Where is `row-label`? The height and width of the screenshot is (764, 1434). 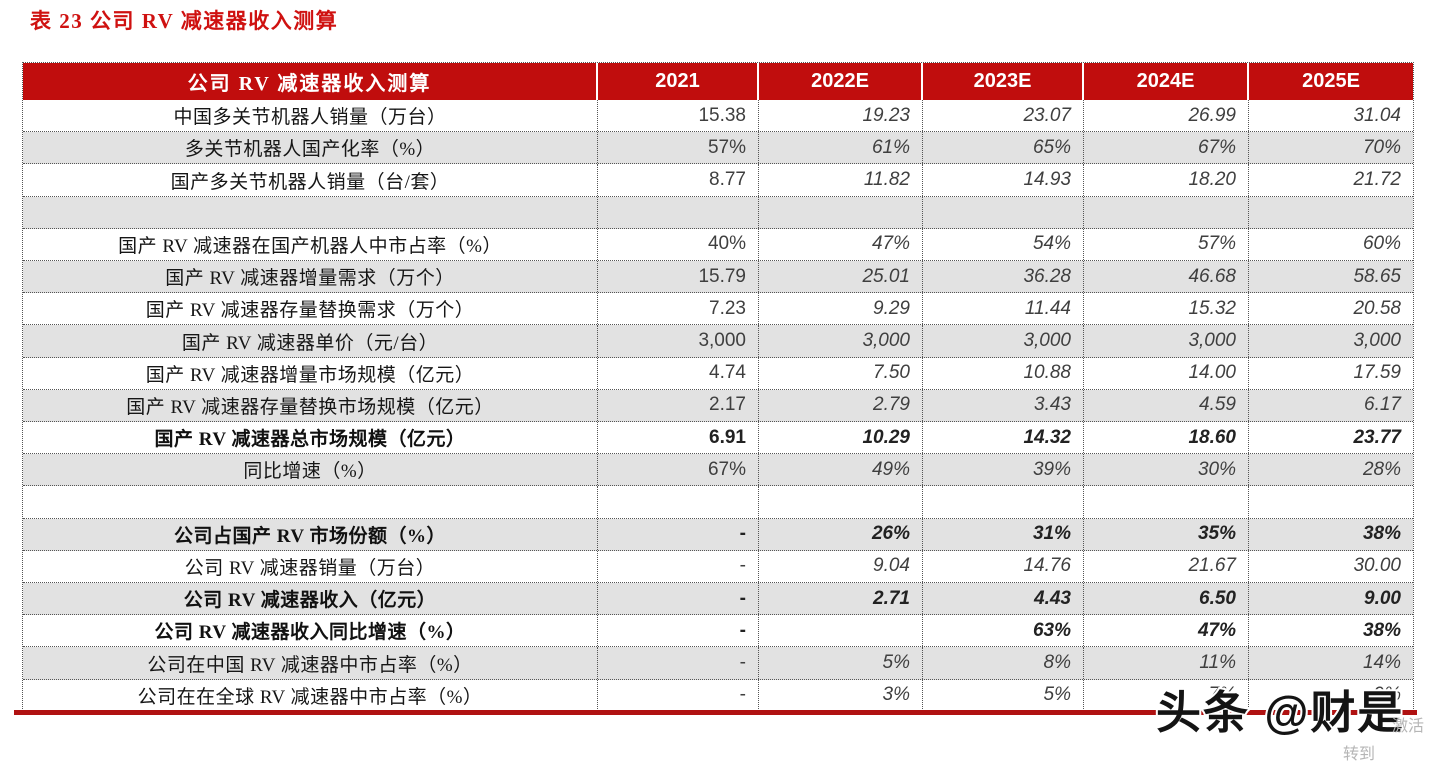 row-label is located at coordinates (310, 212).